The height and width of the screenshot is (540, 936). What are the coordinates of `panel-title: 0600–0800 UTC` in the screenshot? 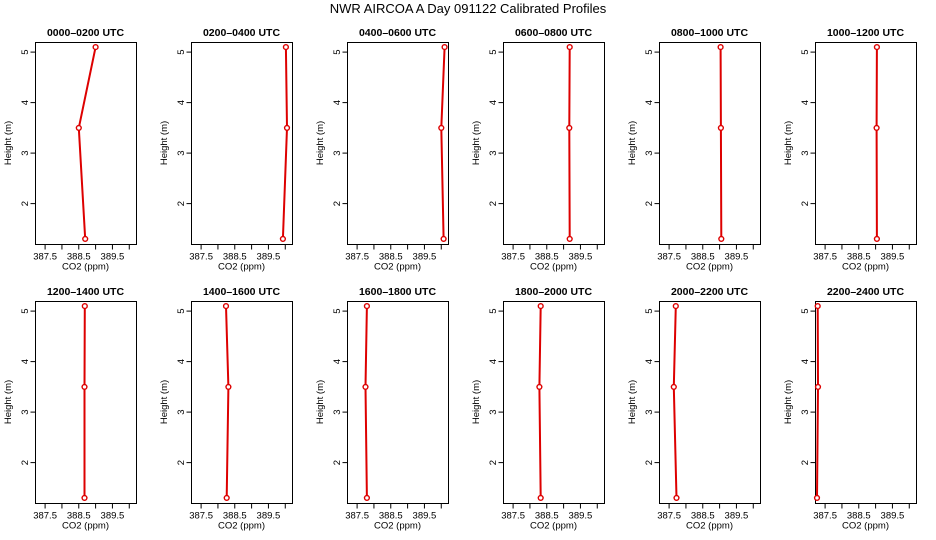 It's located at (553, 33).